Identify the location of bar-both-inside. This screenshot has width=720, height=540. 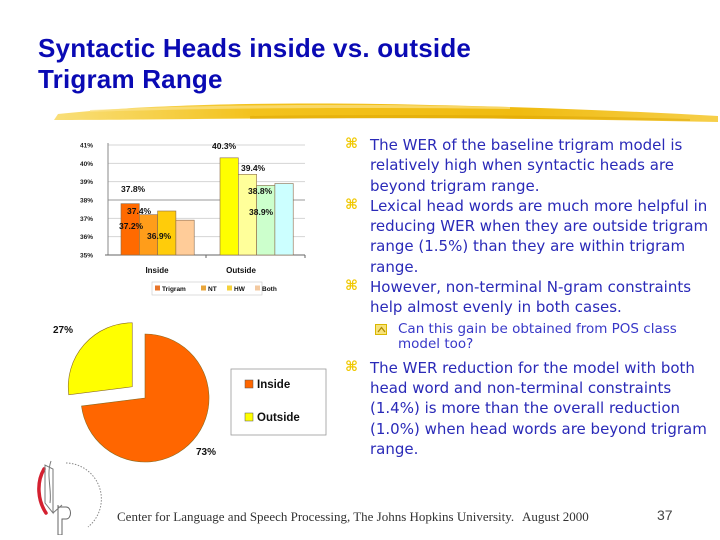
(185, 237).